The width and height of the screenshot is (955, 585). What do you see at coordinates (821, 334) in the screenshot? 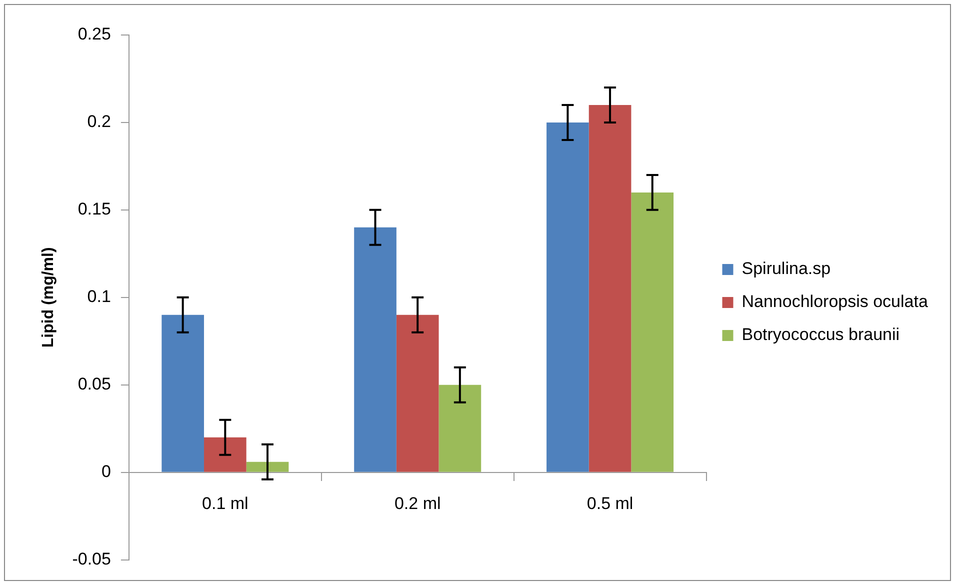
I see `legend-label: Botryococcus braunii` at bounding box center [821, 334].